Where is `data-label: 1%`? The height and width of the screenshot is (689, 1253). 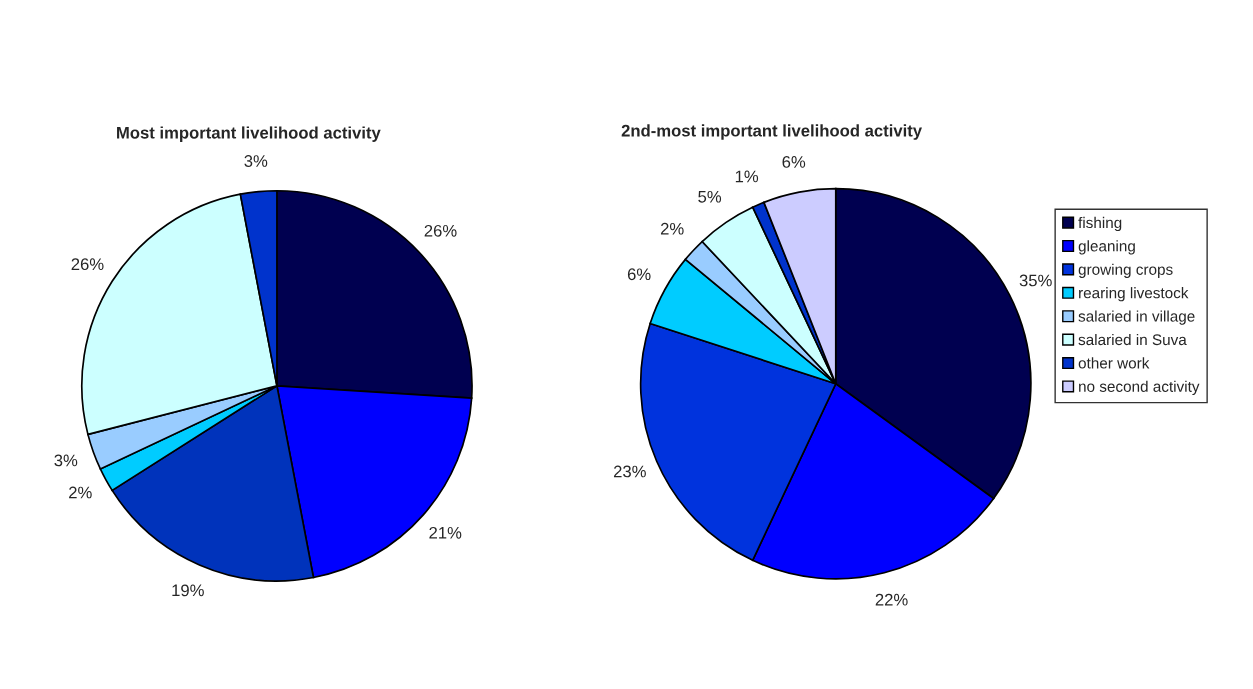 data-label: 1% is located at coordinates (747, 176).